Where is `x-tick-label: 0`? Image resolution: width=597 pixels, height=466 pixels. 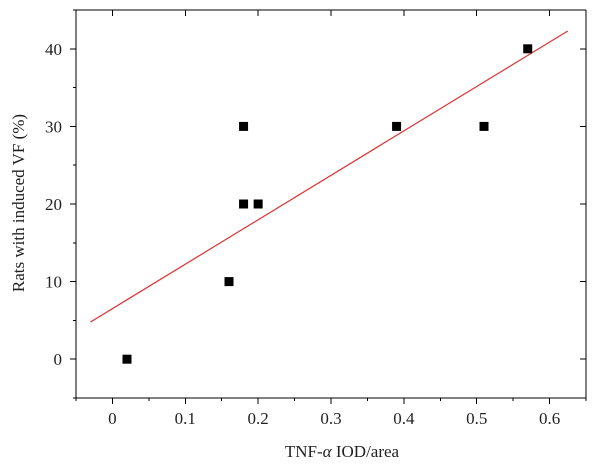
x-tick-label: 0 is located at coordinates (112, 418).